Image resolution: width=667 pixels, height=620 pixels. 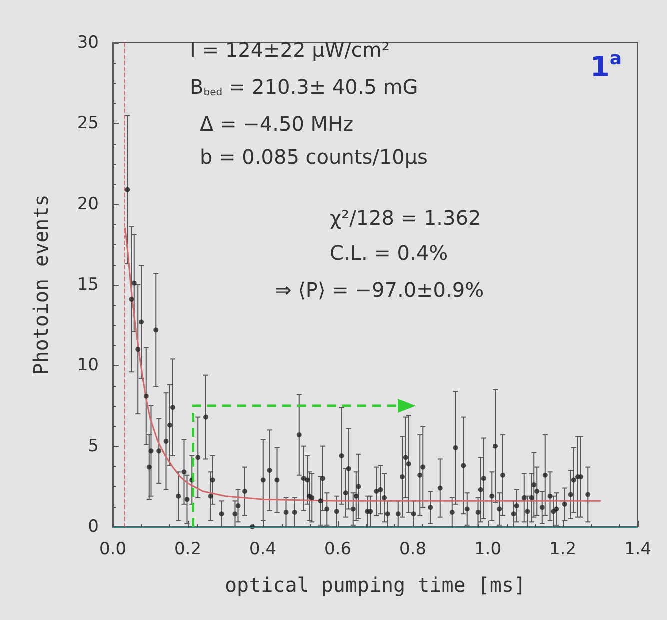 I want to click on annotation: ⇒ ⟨P⟩ = −97.0±0.9%, so click(x=379, y=290).